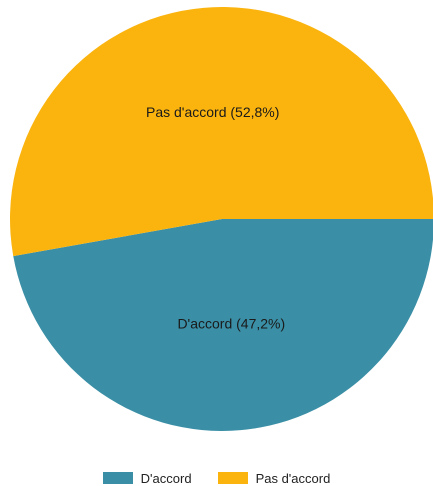  What do you see at coordinates (216, 478) in the screenshot?
I see `legend: D'accord Pas d'accord` at bounding box center [216, 478].